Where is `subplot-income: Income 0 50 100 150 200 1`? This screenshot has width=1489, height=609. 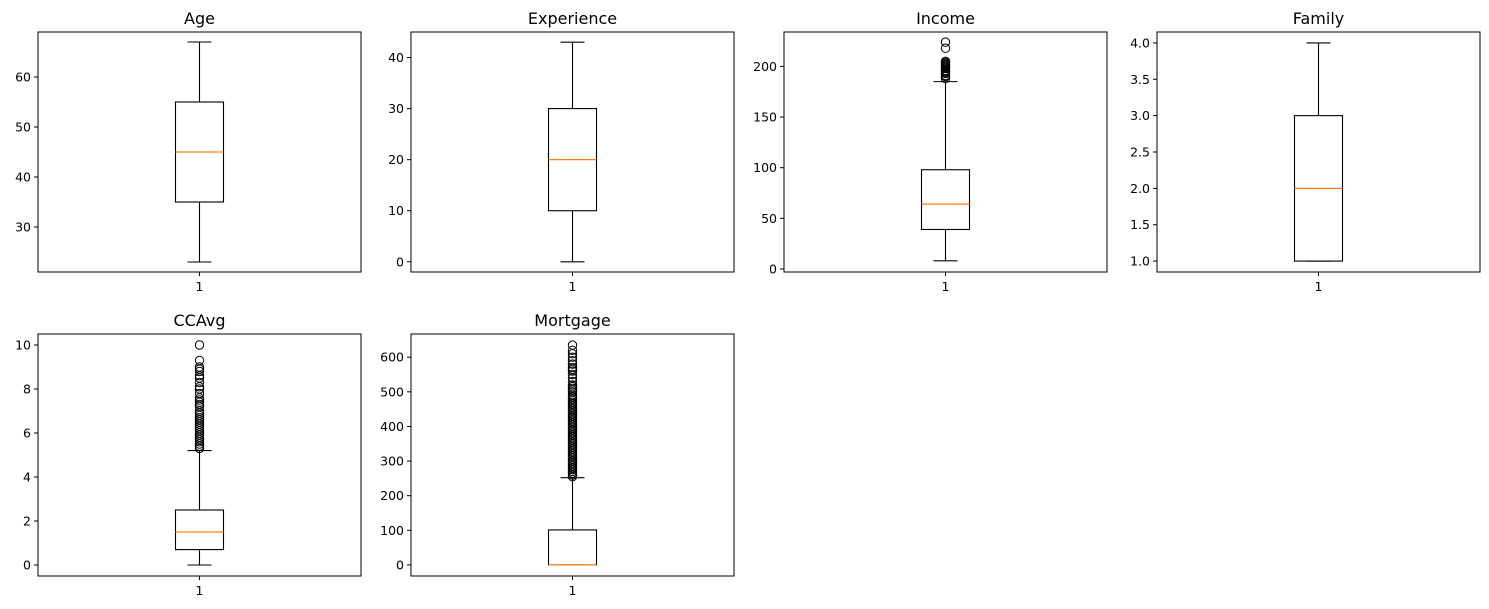 subplot-income: Income 0 50 100 150 200 1 is located at coordinates (930, 151).